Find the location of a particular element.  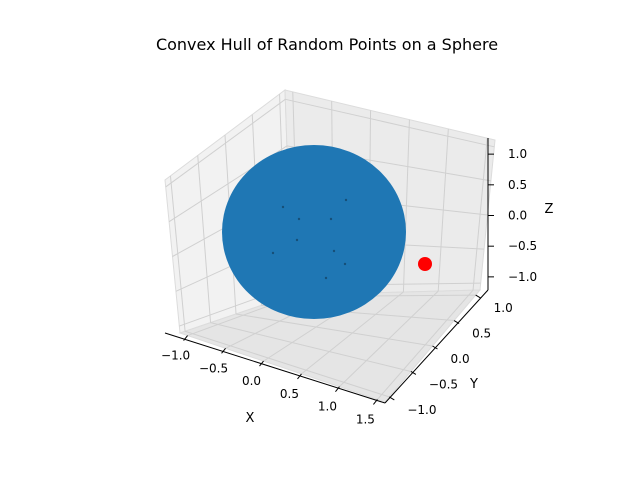

y-tick-label: 0.0 is located at coordinates (460, 359).